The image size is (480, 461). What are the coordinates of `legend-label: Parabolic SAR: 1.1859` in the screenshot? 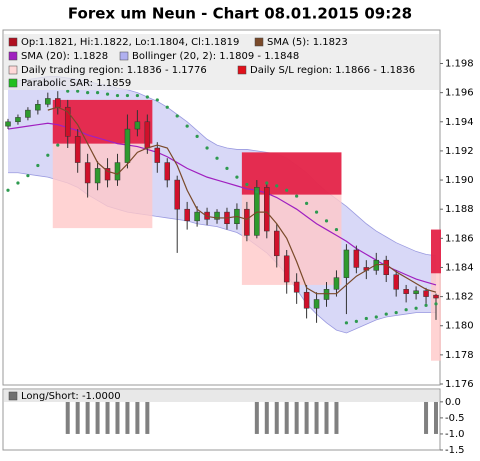 It's located at (76, 83).